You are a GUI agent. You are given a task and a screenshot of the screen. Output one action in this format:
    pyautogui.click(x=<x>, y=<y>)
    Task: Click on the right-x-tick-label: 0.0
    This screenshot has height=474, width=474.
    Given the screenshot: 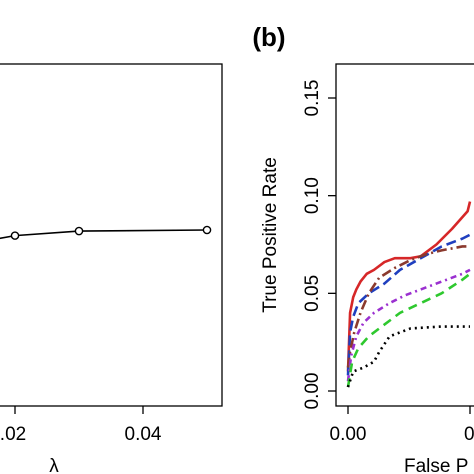 What is the action you would take?
    pyautogui.click(x=469, y=434)
    